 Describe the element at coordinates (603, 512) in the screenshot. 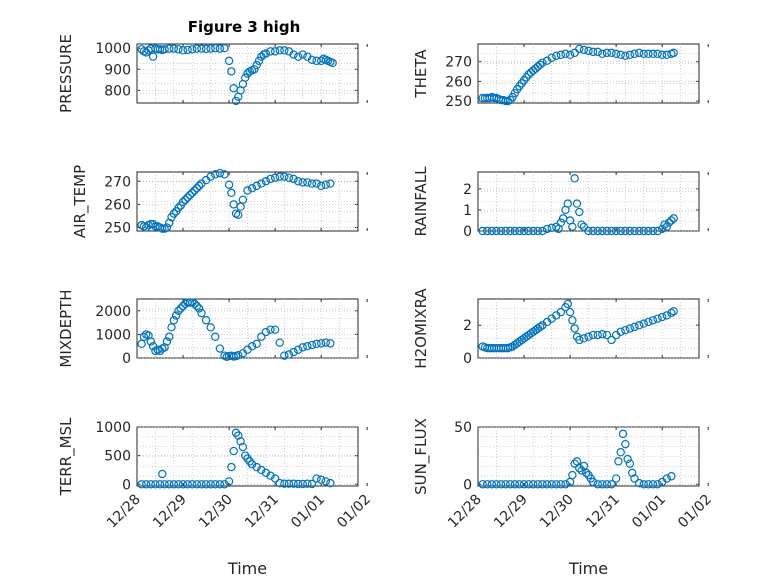

I see `x-tick-label: 12/31` at that location.